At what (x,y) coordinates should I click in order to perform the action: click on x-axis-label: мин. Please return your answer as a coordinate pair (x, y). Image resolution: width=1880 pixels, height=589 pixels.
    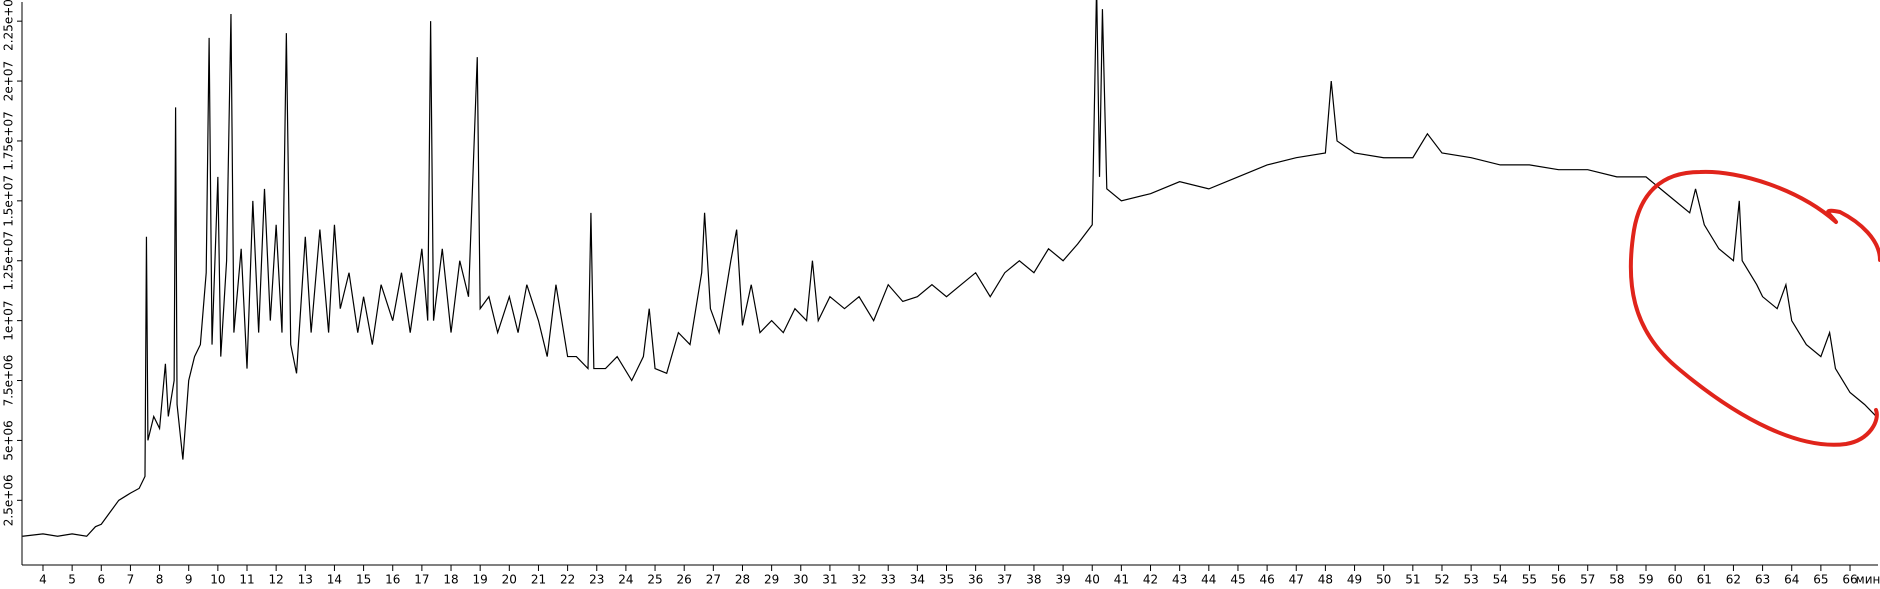
    Looking at the image, I should click on (1868, 580).